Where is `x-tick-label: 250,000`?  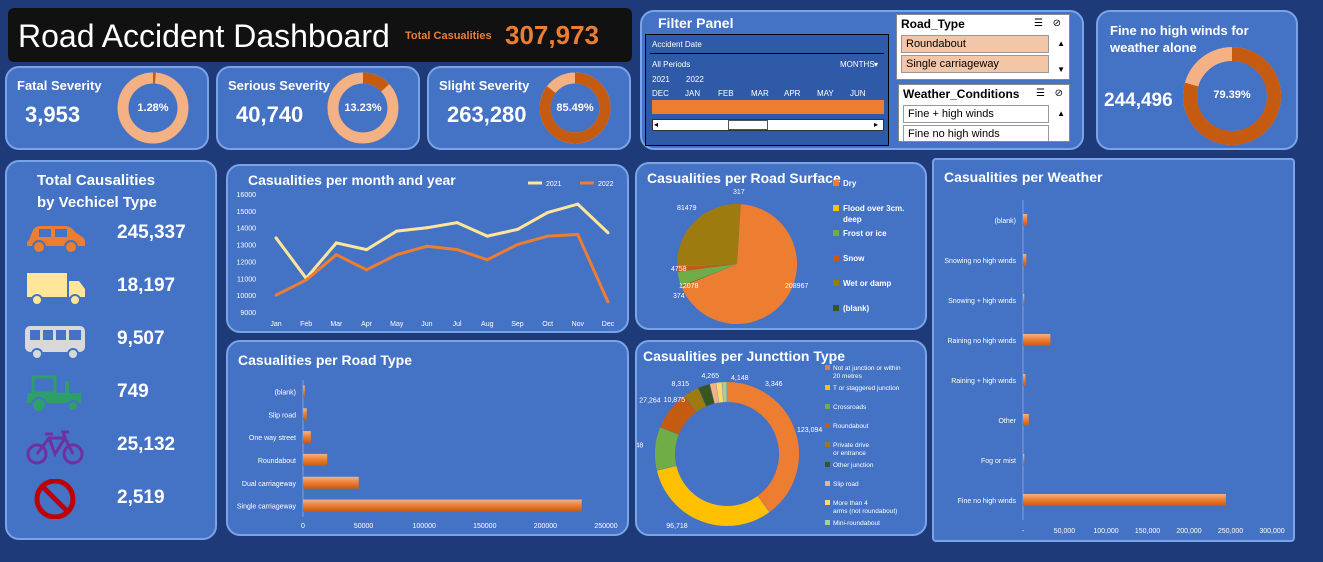
x-tick-label: 250,000 is located at coordinates (1230, 531).